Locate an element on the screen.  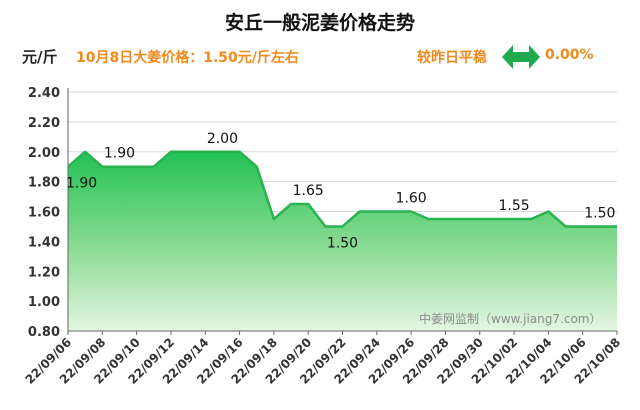
chart-title: 安丘一般泥姜价格走势 is located at coordinates (319, 23).